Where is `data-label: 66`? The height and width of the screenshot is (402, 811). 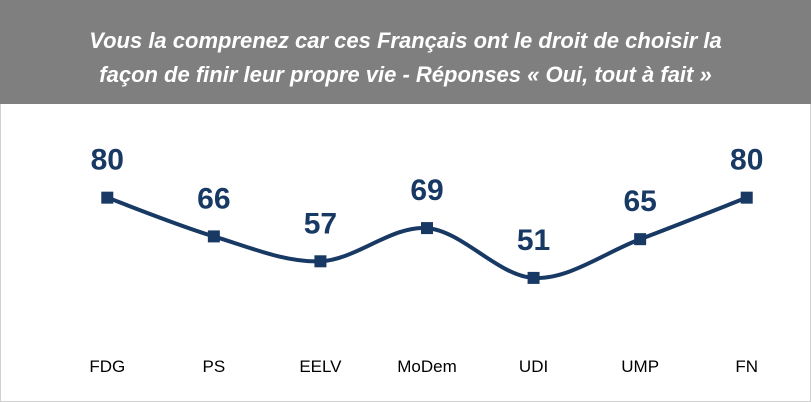
data-label: 66 is located at coordinates (213, 198).